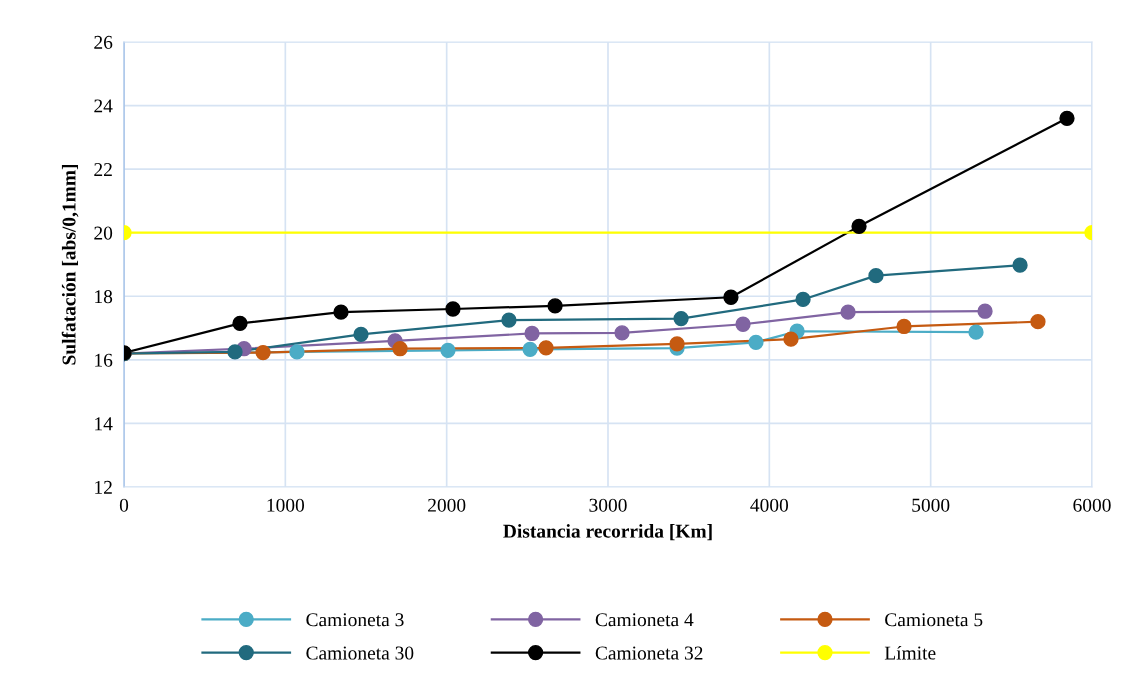 This screenshot has width=1140, height=686. What do you see at coordinates (360, 653) in the screenshot?
I see `legend-label: Camioneta 30` at bounding box center [360, 653].